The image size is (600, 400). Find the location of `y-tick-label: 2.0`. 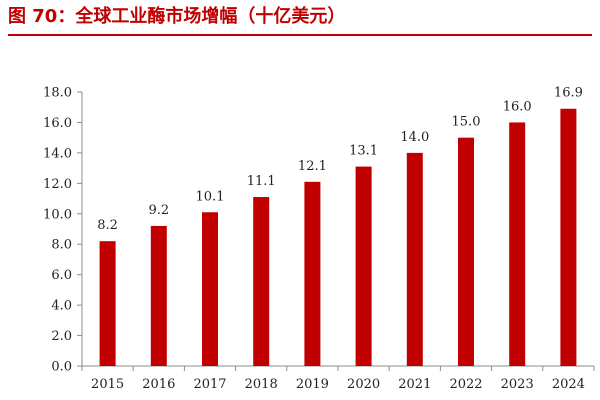

y-tick-label: 2.0 is located at coordinates (61, 336).